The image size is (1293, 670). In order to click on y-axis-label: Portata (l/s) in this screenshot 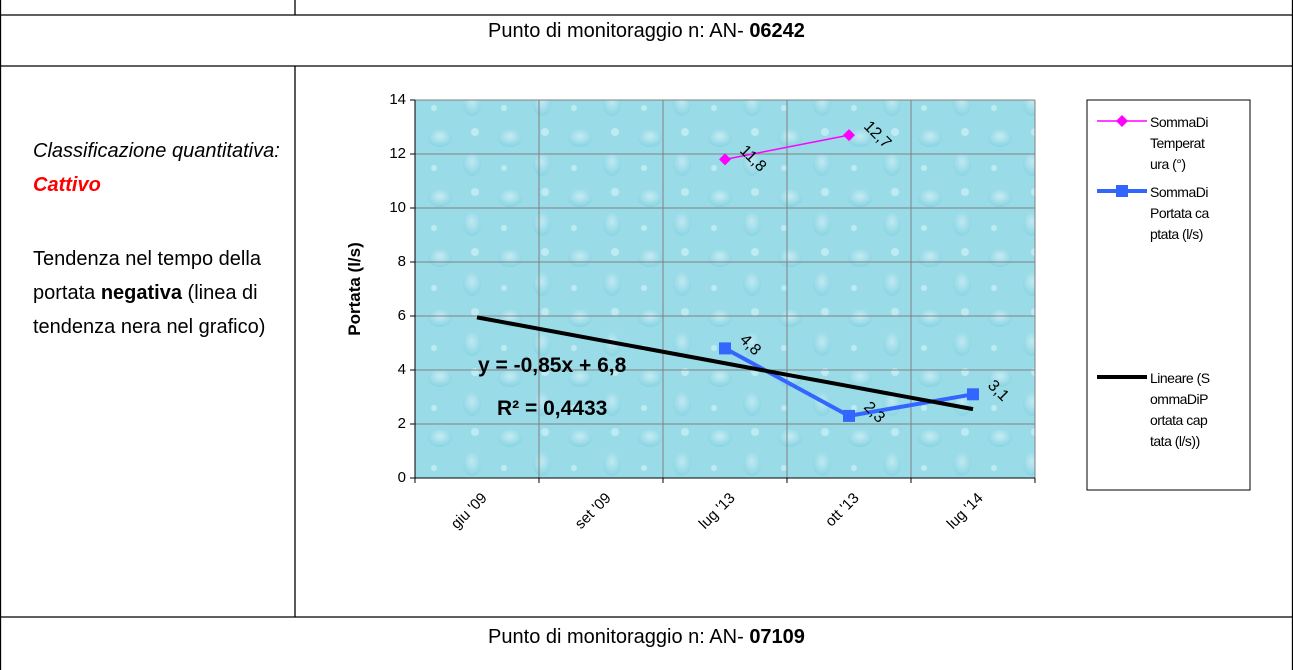, I will do `click(354, 289)`.